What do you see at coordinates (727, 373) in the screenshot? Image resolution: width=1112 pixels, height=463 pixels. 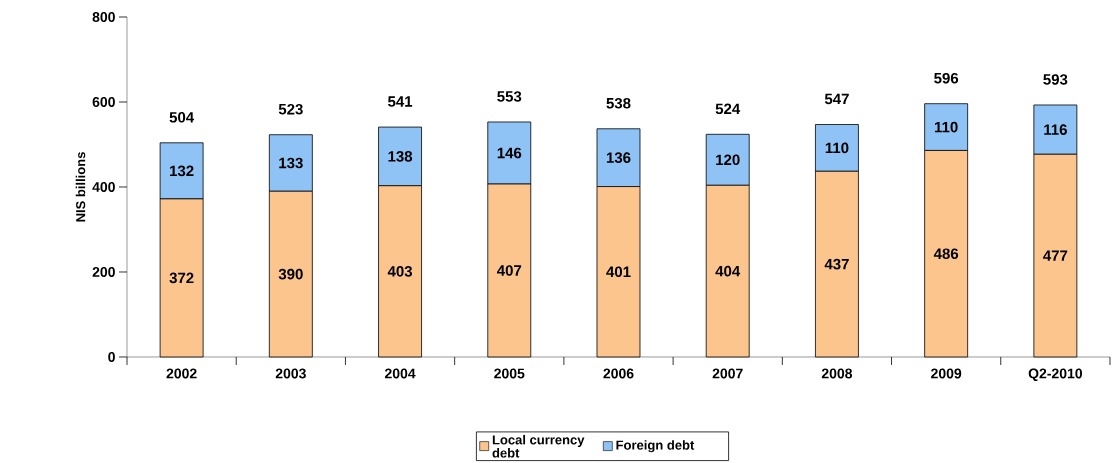 I see `x-tick-label: 2007` at bounding box center [727, 373].